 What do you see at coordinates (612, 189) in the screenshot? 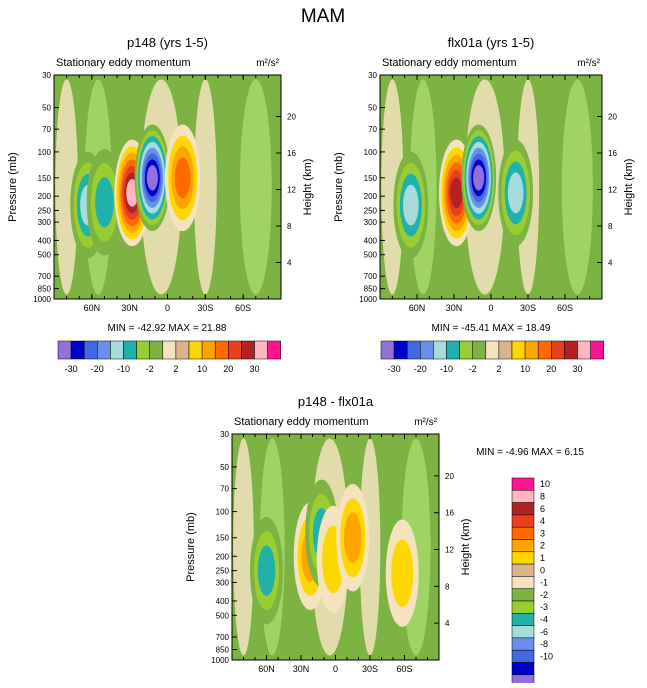
I see `height-tick-label: 12` at bounding box center [612, 189].